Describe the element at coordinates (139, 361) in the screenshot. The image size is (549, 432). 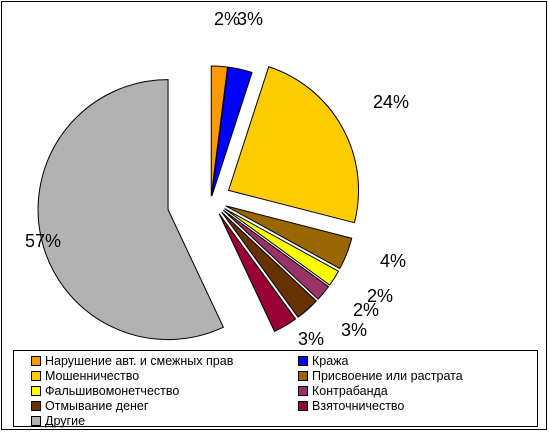
I see `legend-label: Нарушение авт. и смежных прав` at that location.